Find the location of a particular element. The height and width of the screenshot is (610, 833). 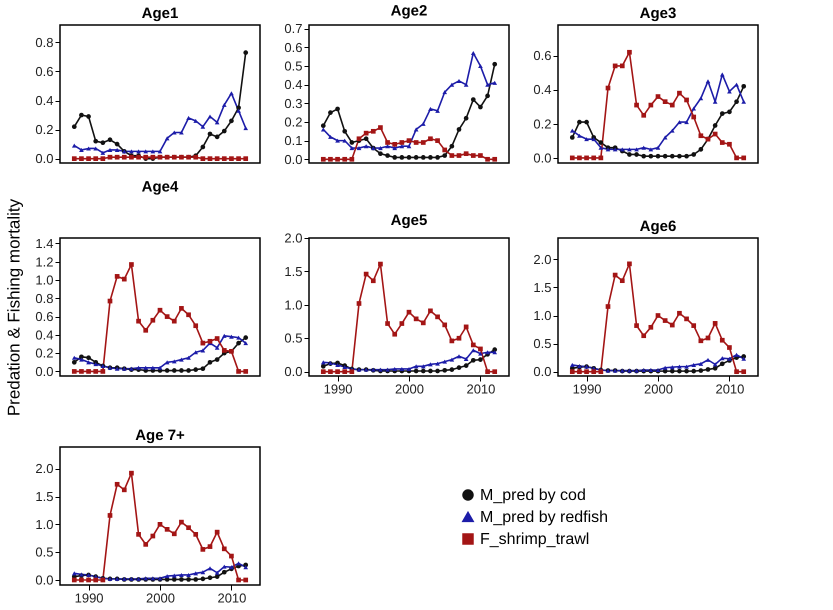

legend-label: M_pred by cod is located at coordinates (533, 495).